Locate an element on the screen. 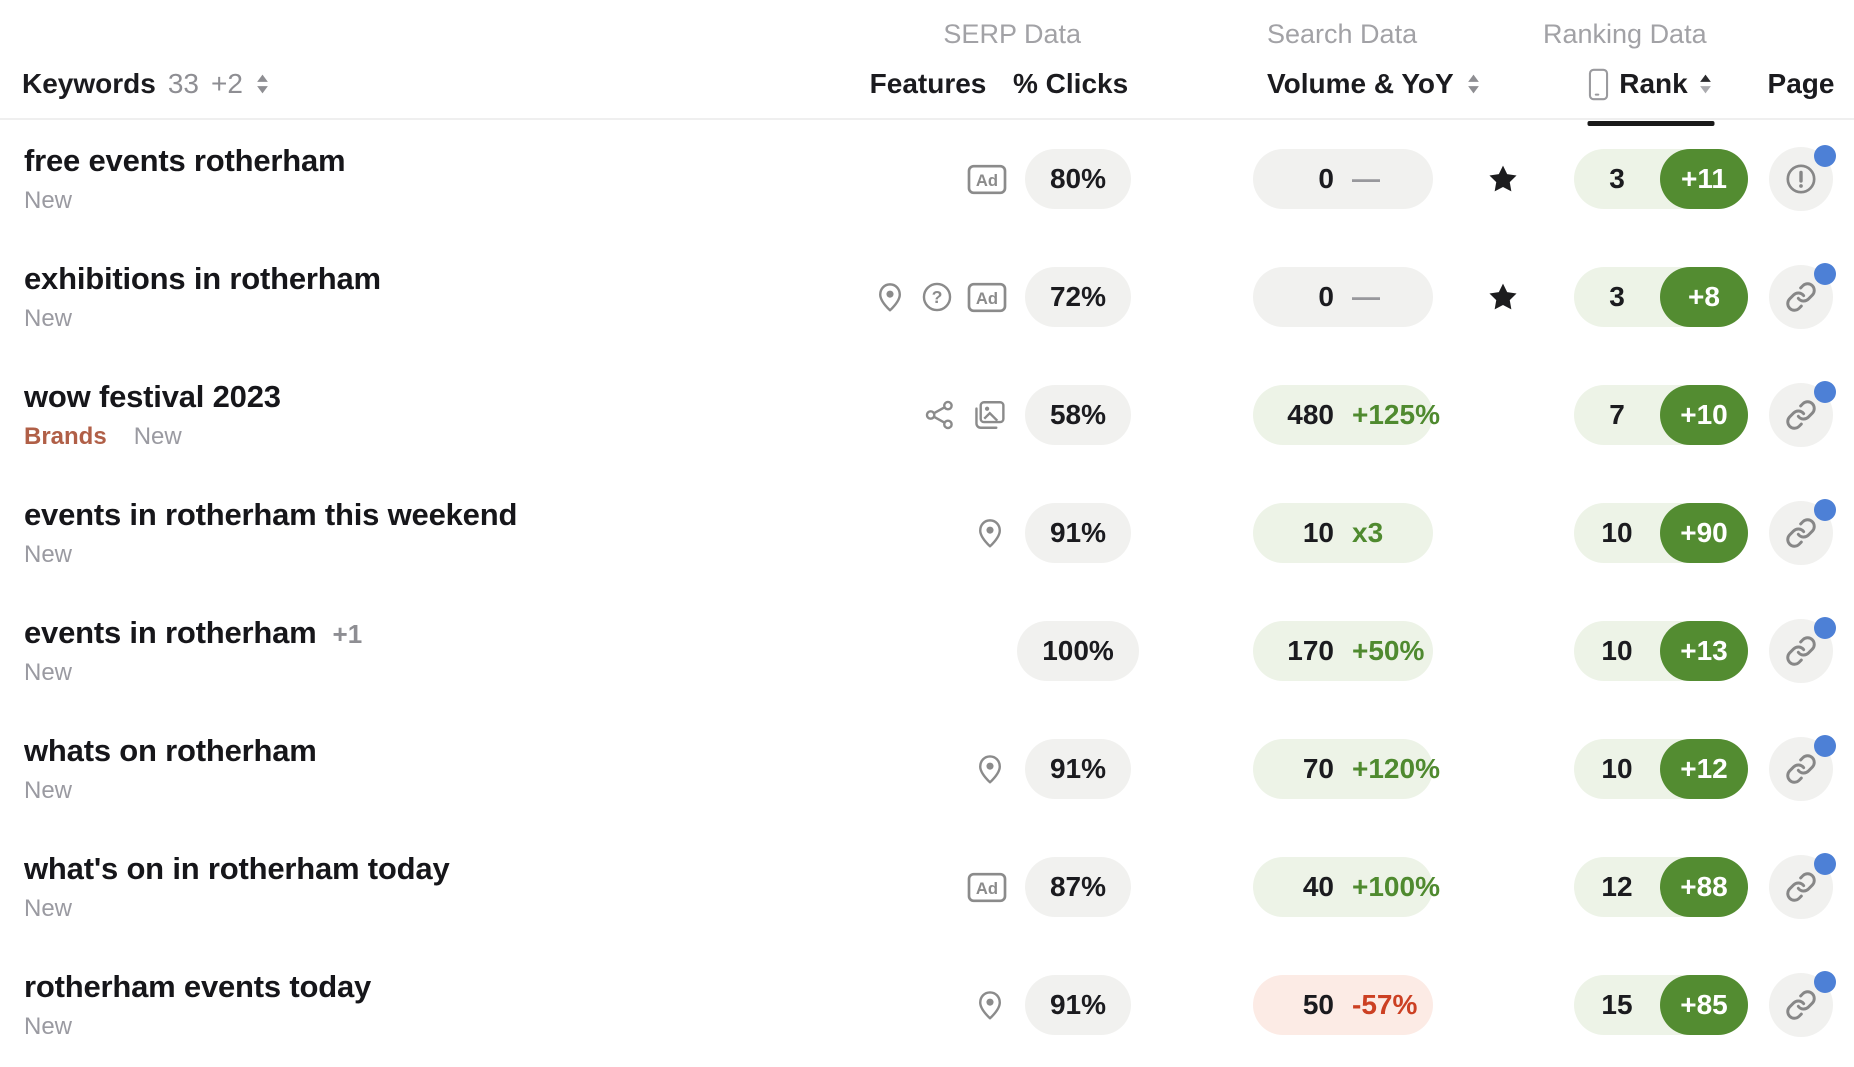 Image resolution: width=1854 pixels, height=1067 pixels. volume-pill: 480 +125% is located at coordinates (1346, 415).